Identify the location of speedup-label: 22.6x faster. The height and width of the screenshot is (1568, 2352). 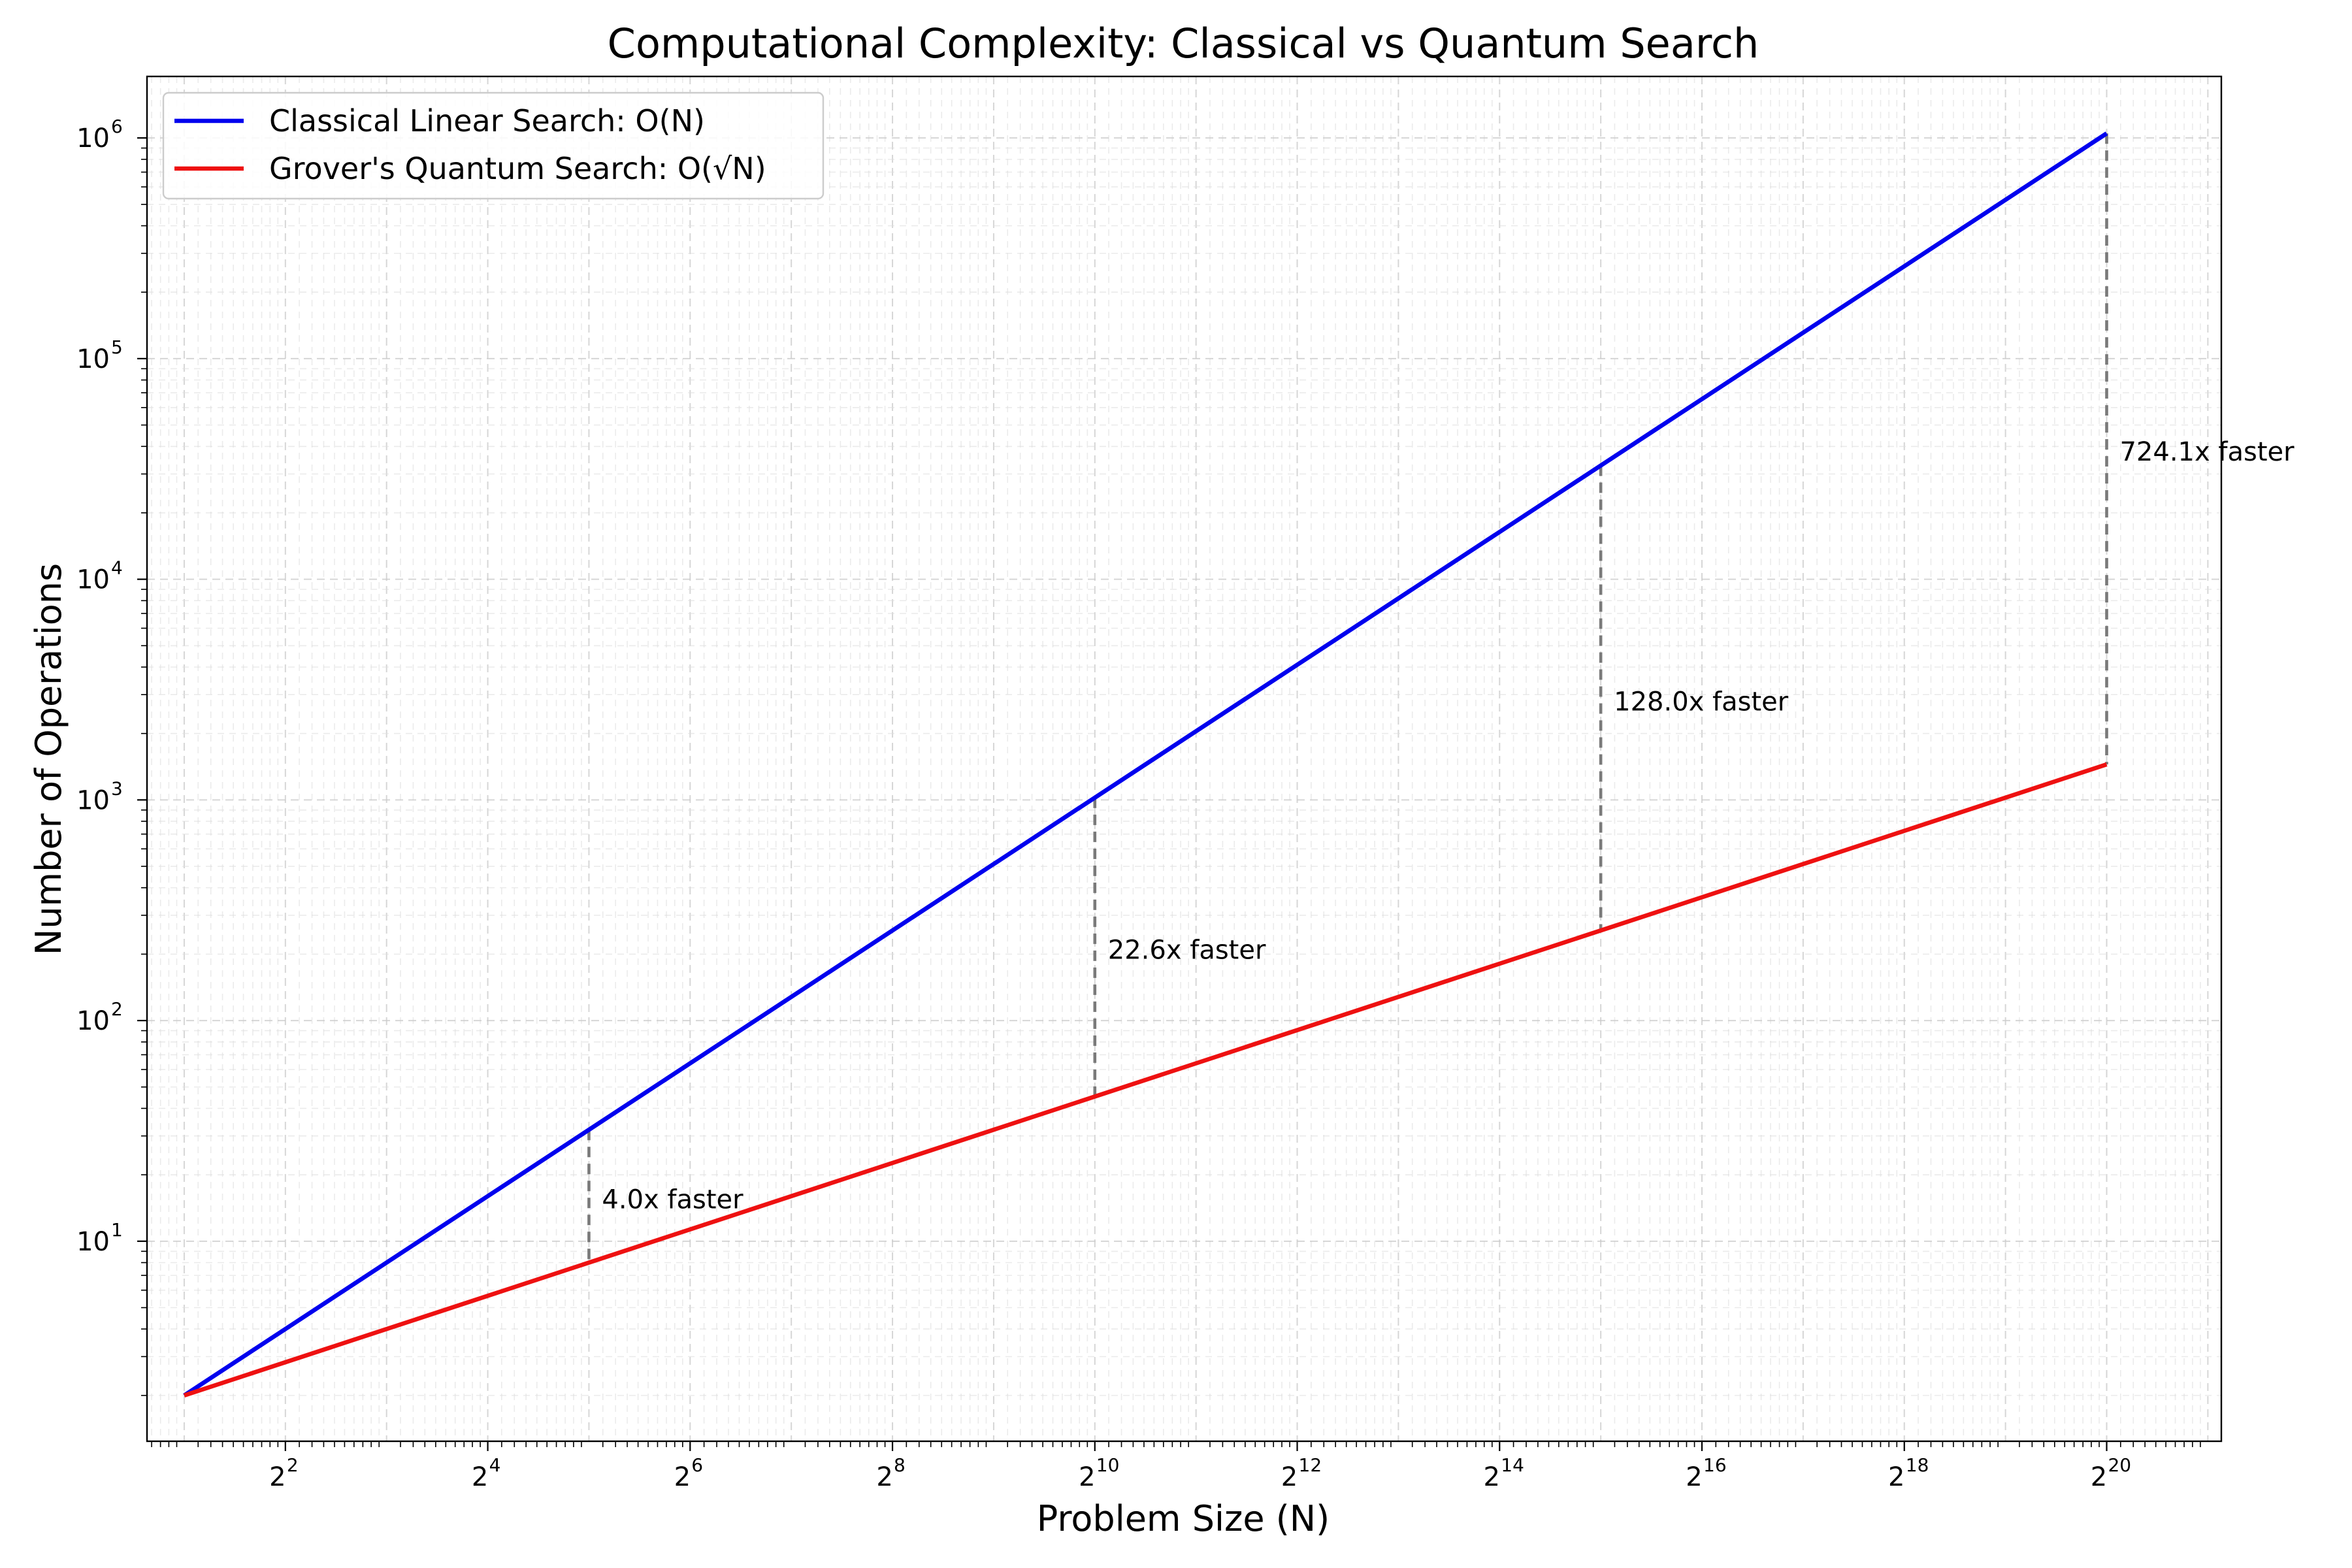
(1187, 950).